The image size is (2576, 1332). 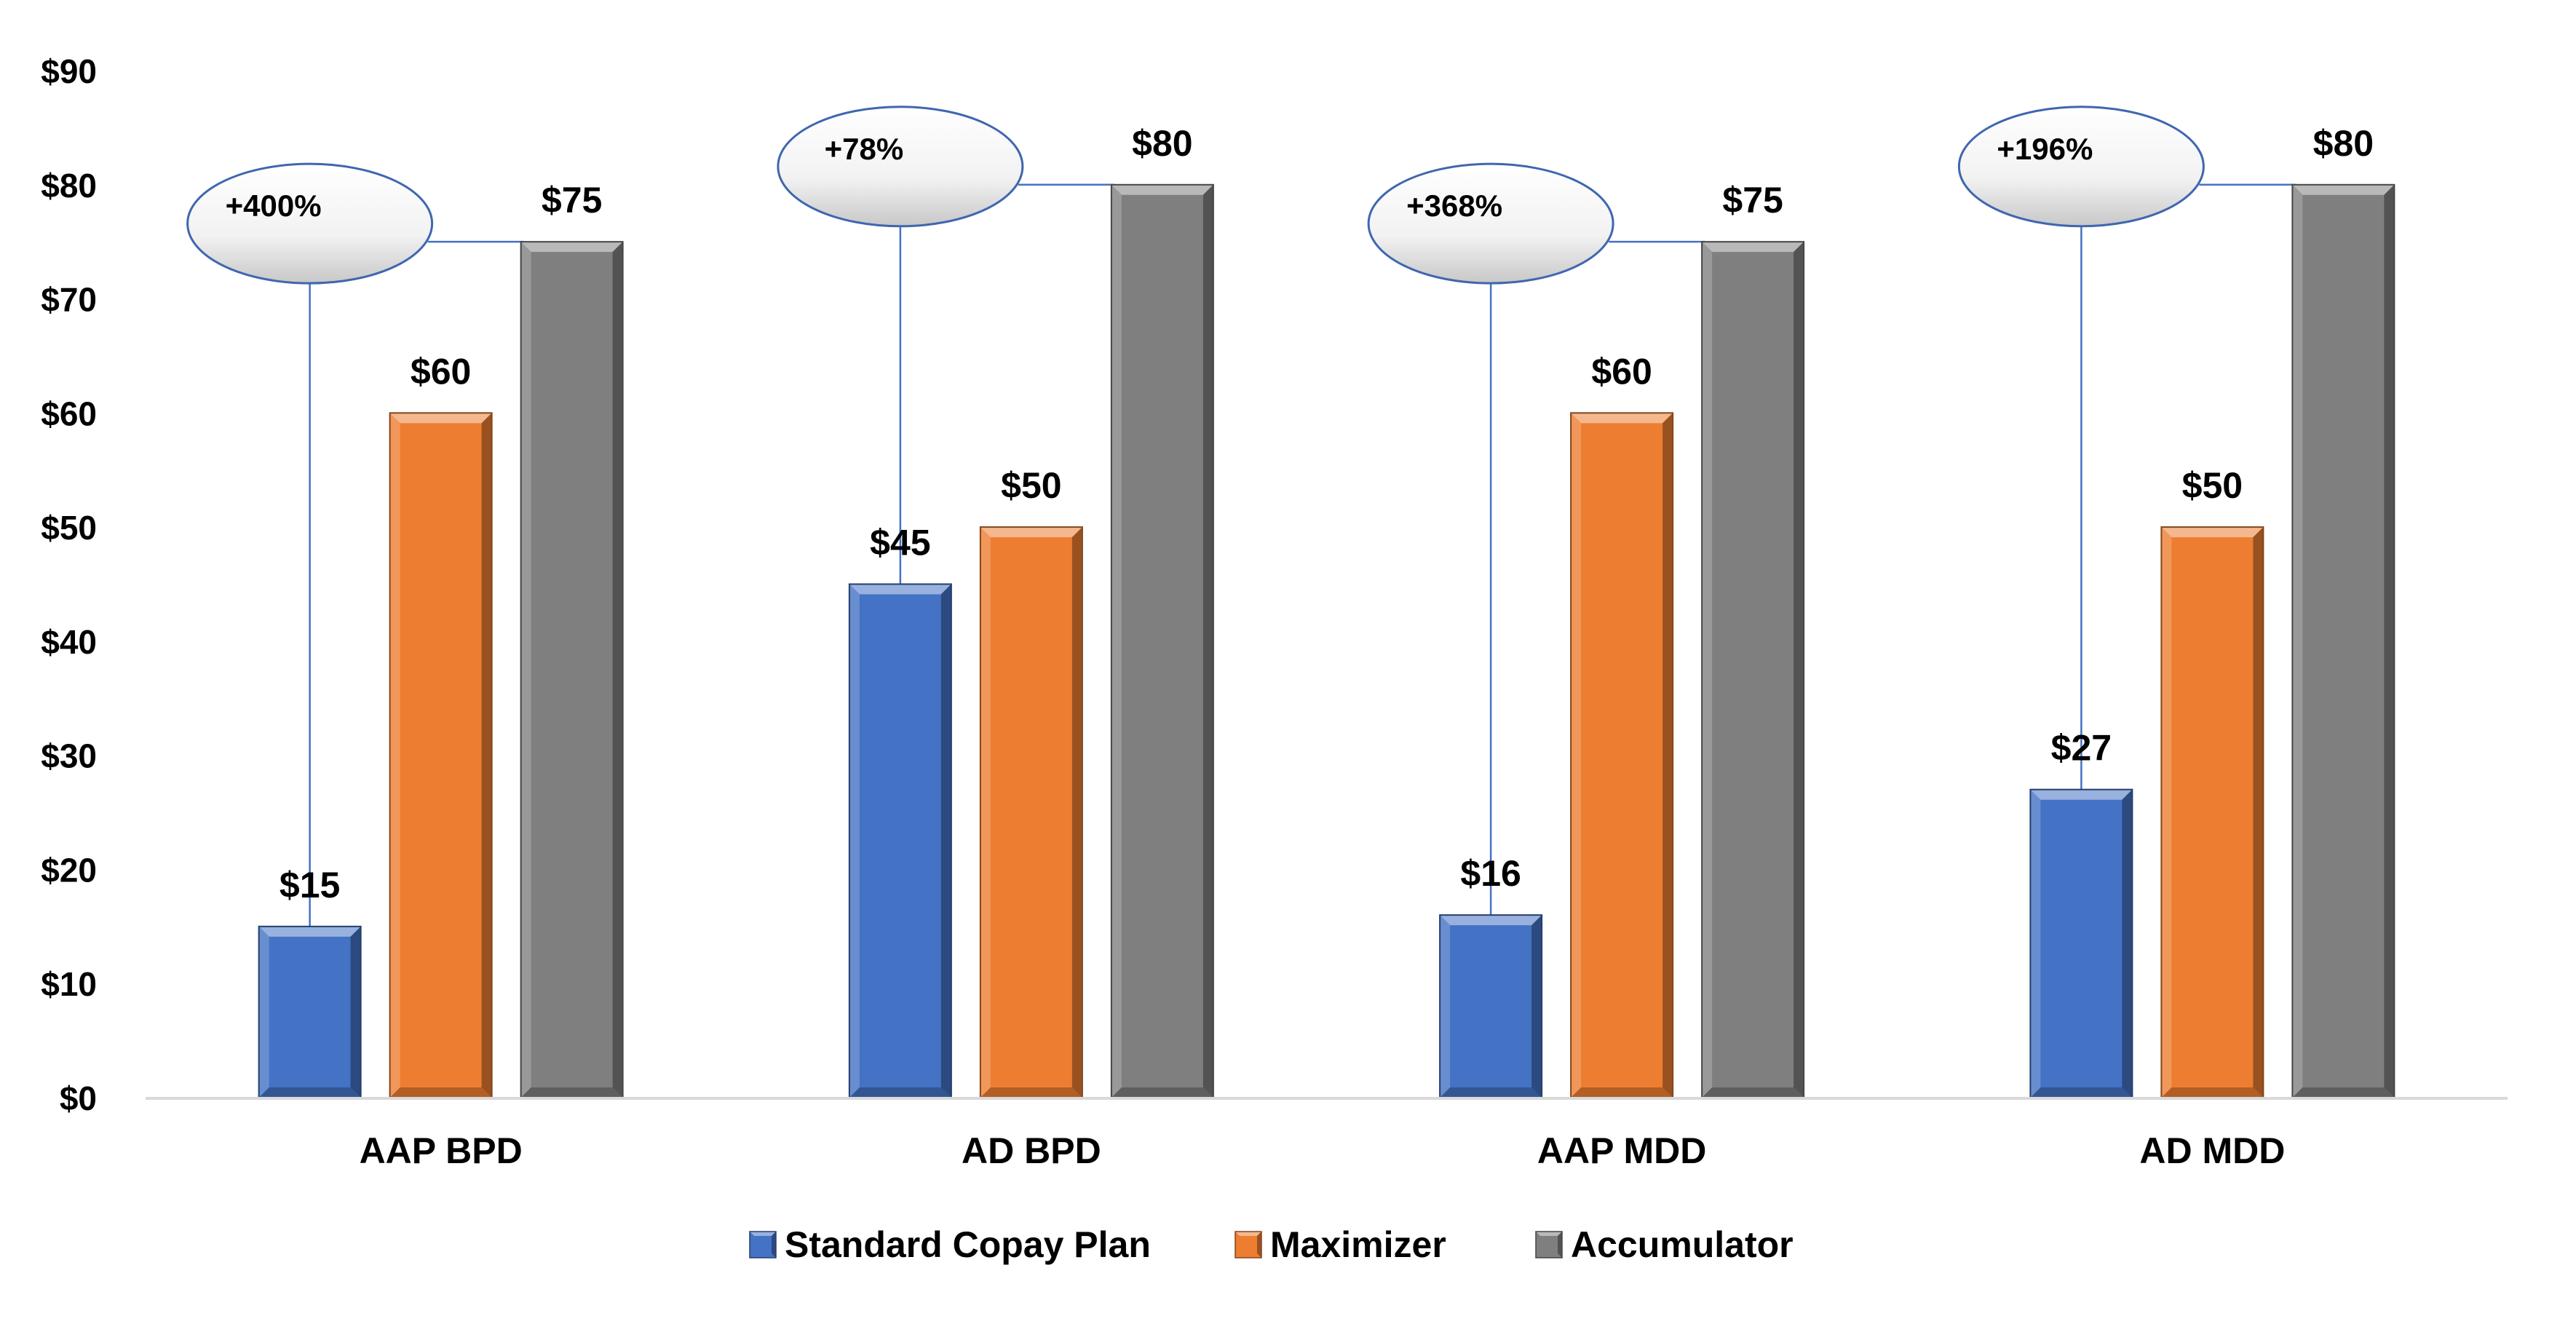 What do you see at coordinates (1490, 873) in the screenshot?
I see `data-label: $16` at bounding box center [1490, 873].